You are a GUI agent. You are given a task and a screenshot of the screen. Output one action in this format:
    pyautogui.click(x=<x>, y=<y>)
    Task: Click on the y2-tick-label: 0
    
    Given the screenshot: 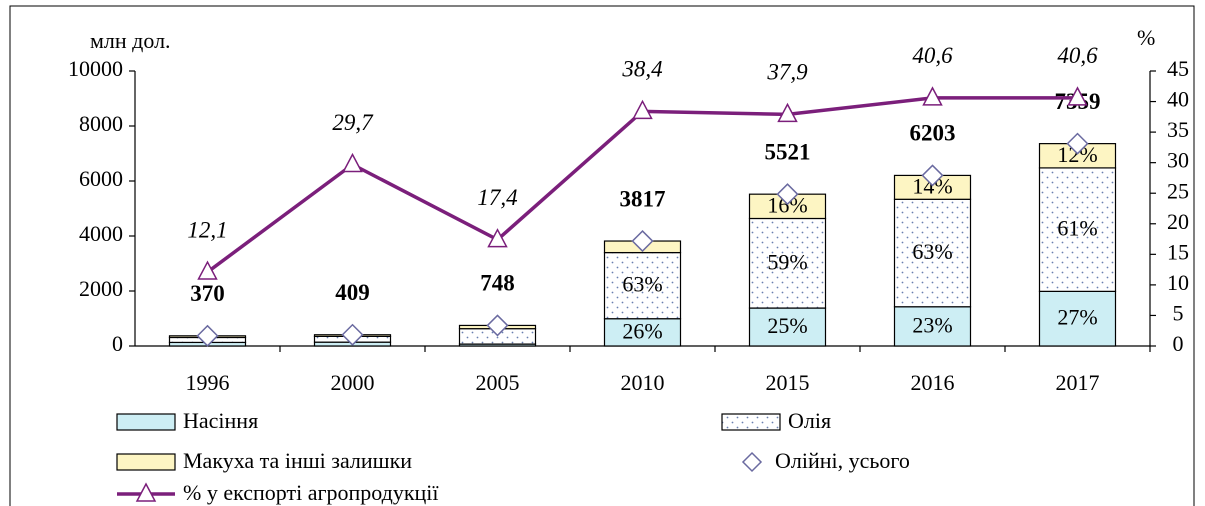 What is the action you would take?
    pyautogui.click(x=1178, y=343)
    